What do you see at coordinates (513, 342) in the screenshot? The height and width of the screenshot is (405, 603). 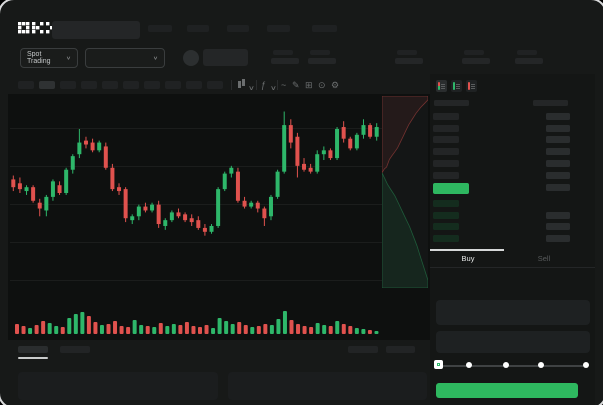 I see `amount-input` at bounding box center [513, 342].